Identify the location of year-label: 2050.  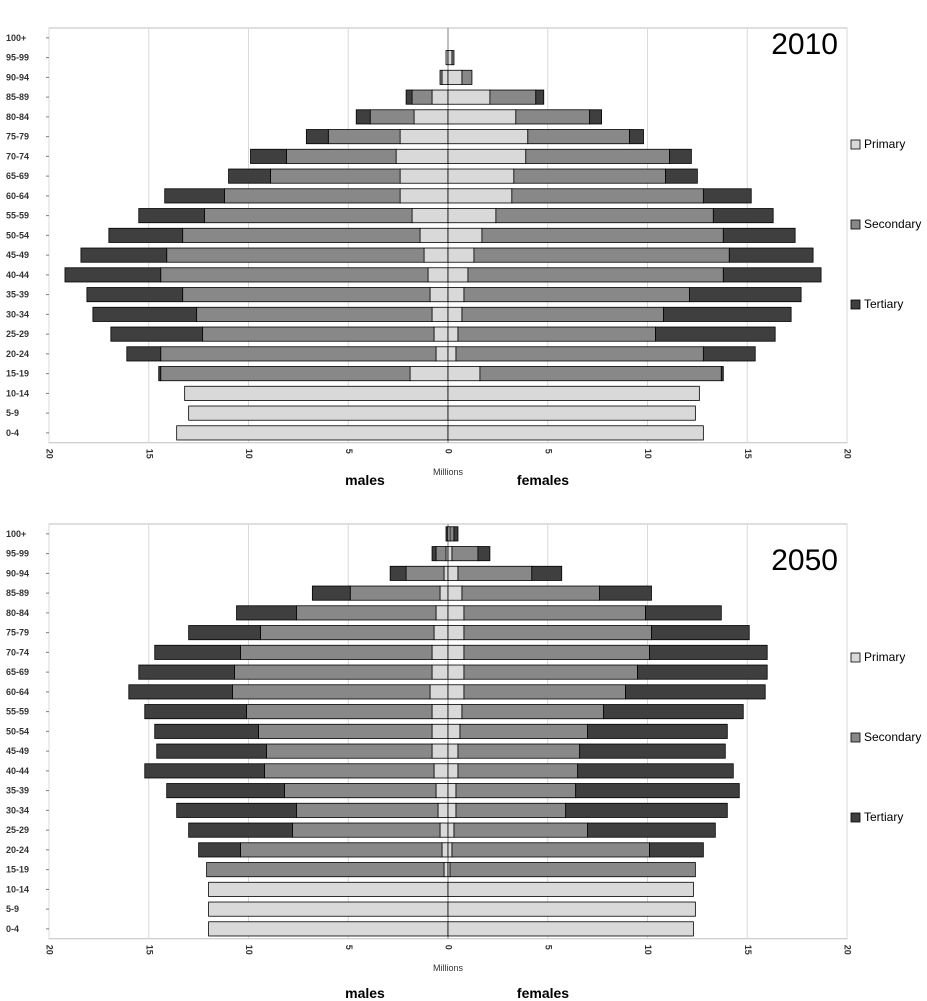
(804, 560).